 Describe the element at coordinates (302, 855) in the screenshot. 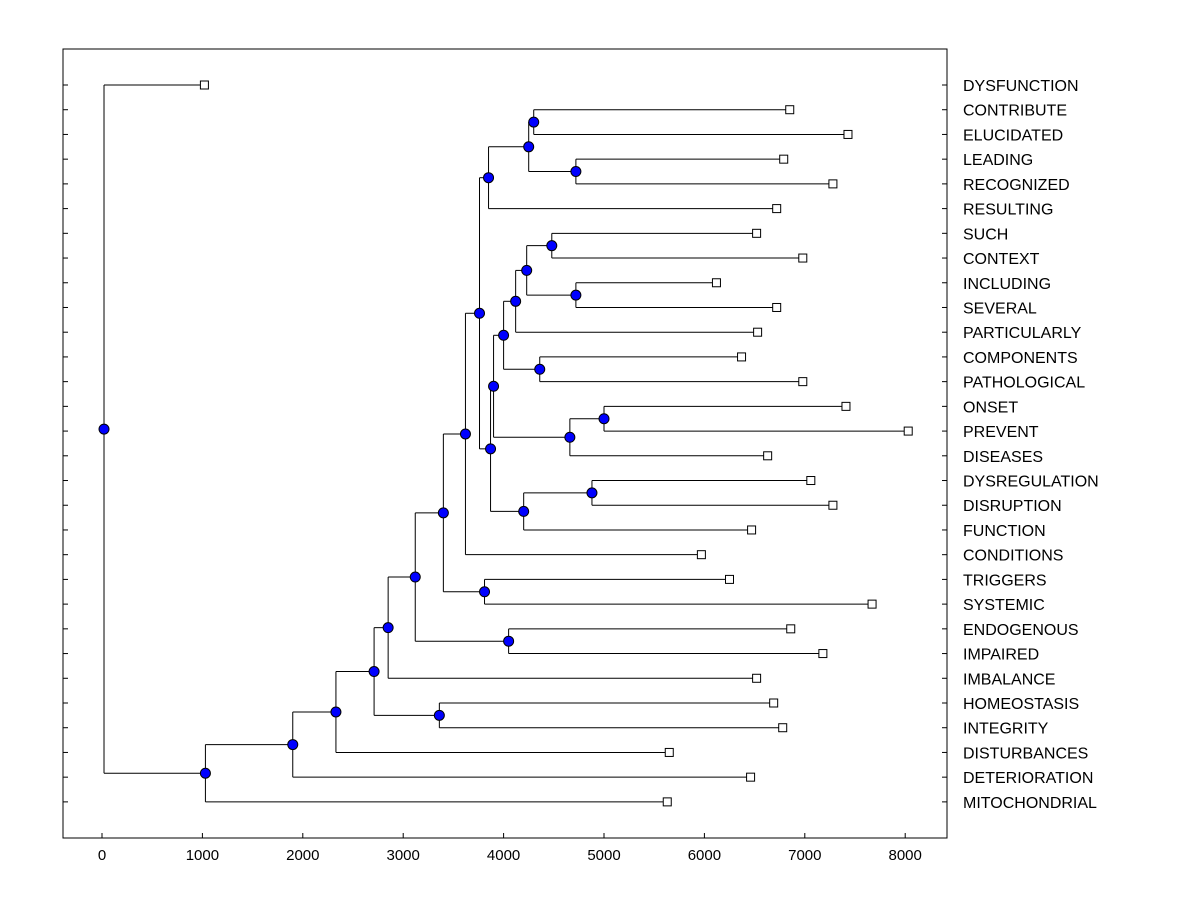

I see `x-tick-label: 2000` at that location.